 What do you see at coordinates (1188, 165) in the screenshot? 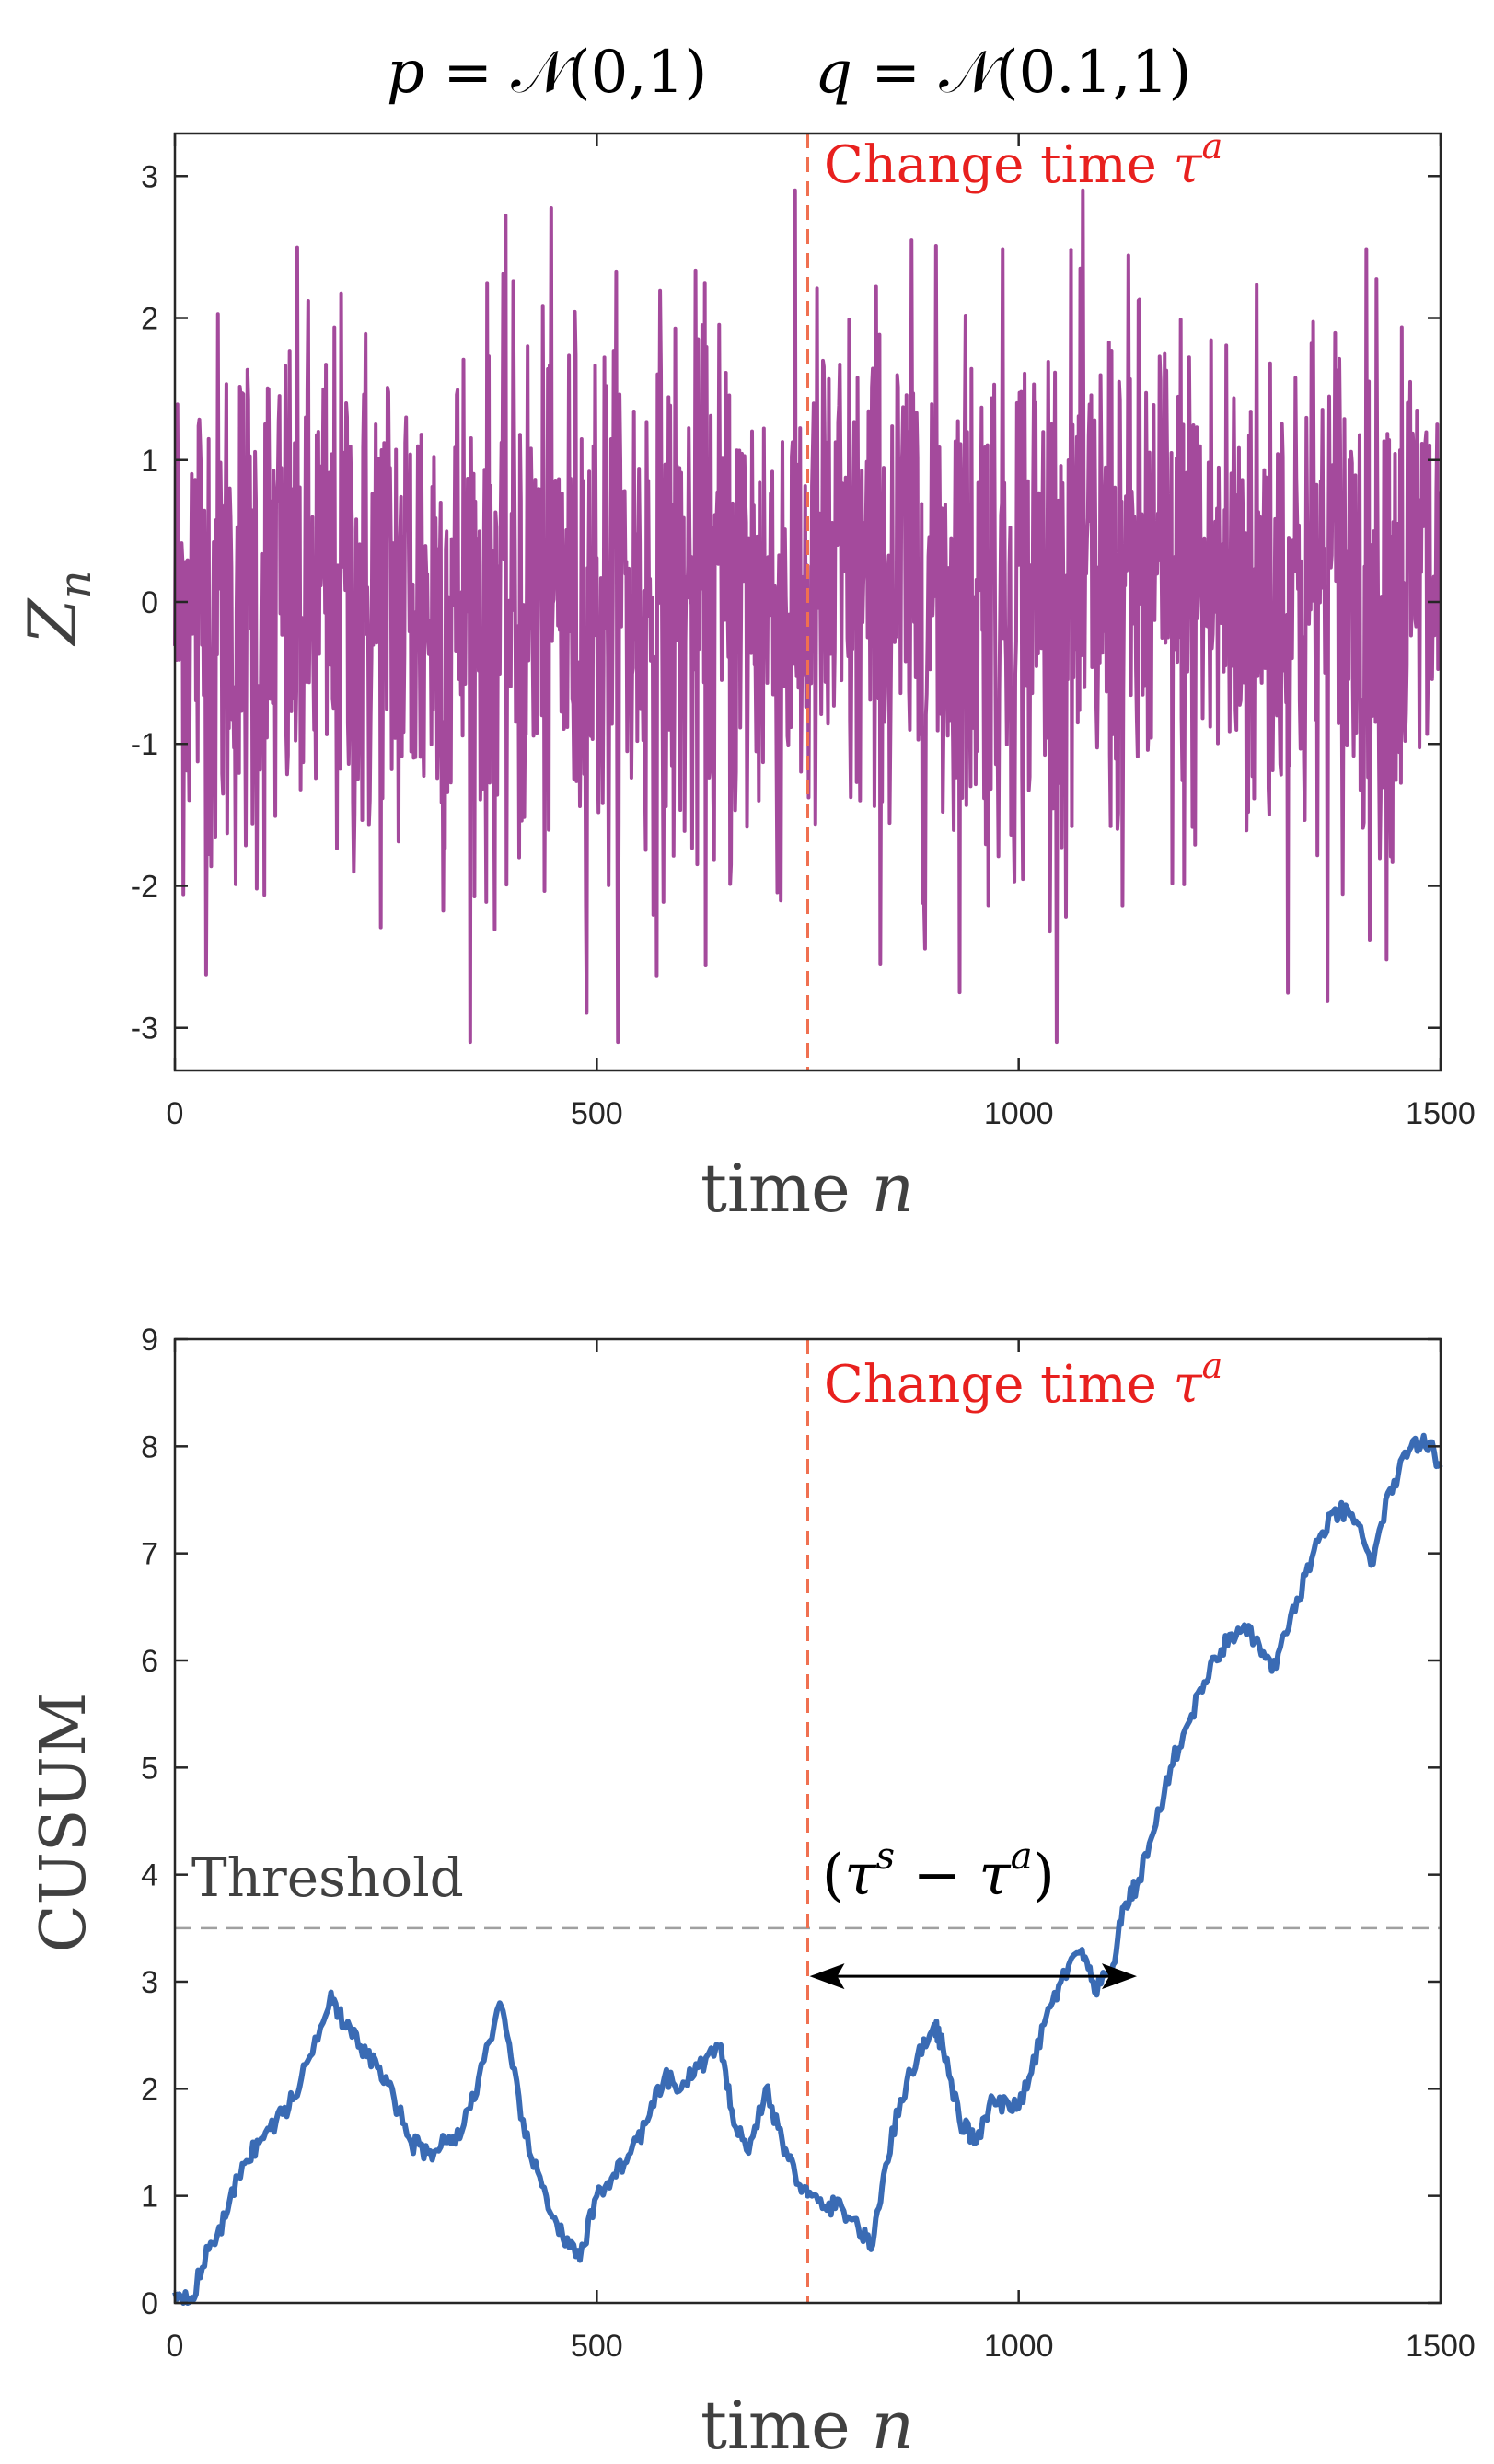
I see `change-label-tau-top: τ` at bounding box center [1188, 165].